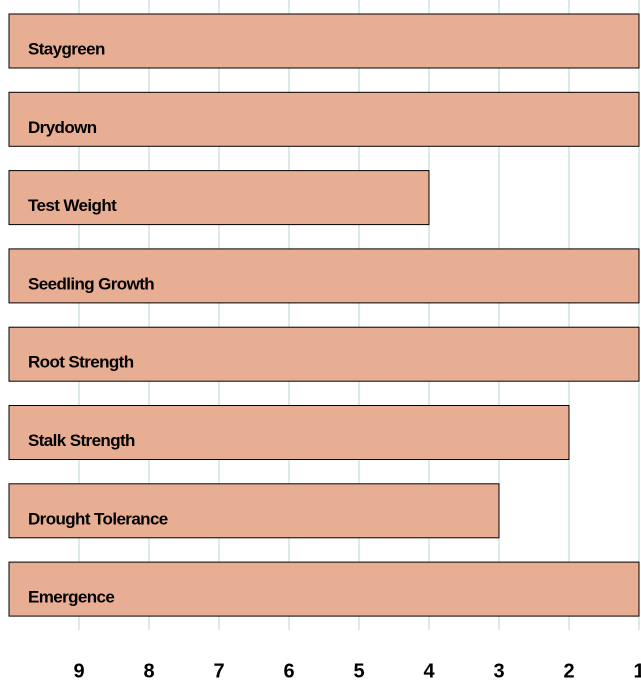  I want to click on category-label: Seedling Growth, so click(91, 283).